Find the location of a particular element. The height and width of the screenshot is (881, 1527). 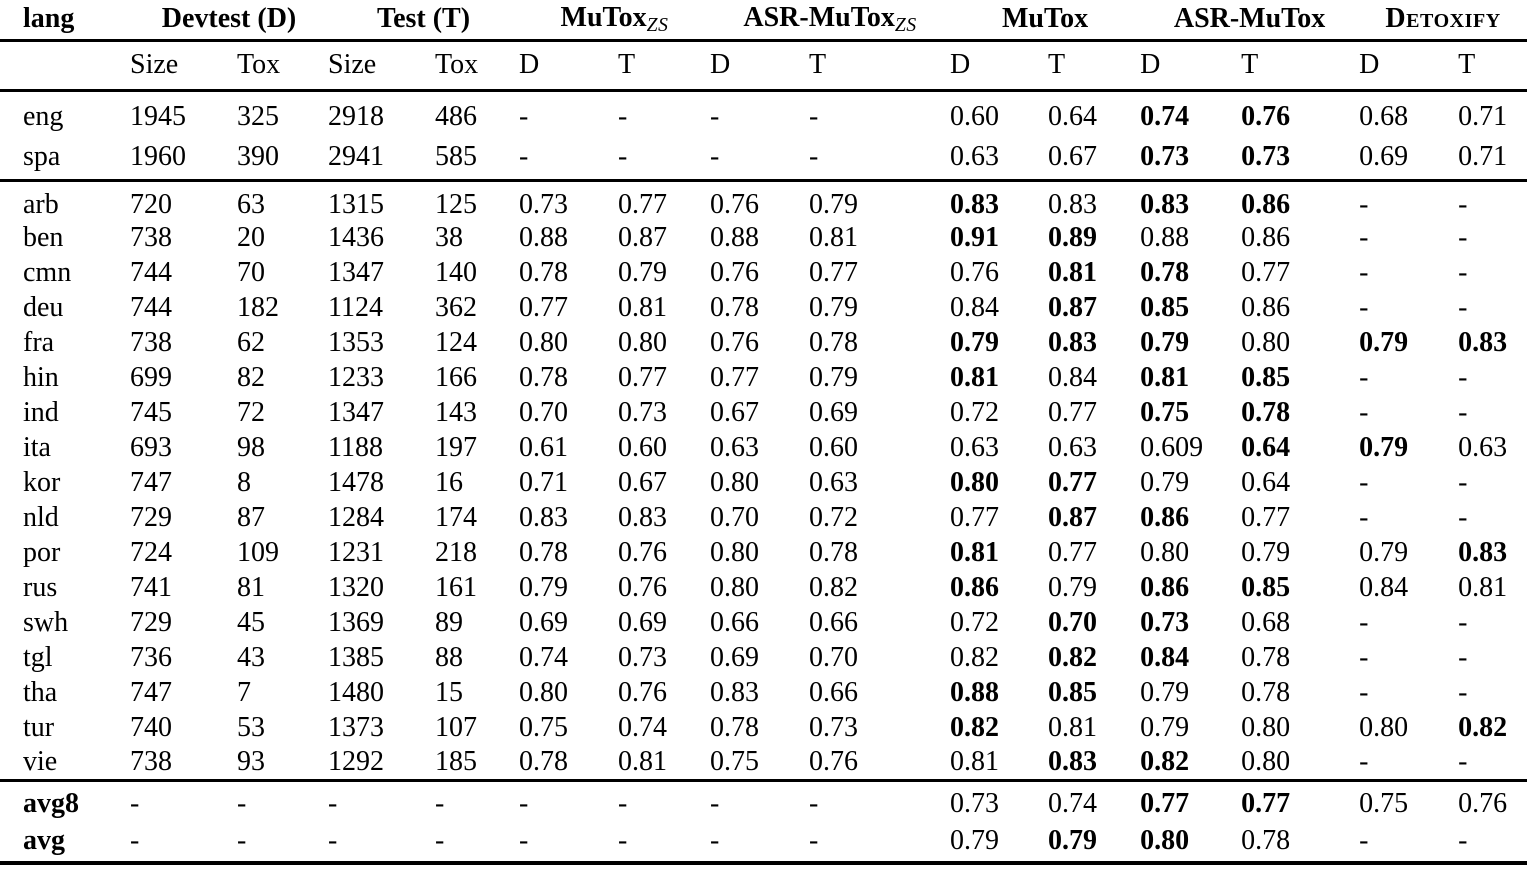

lang-cell: hin is located at coordinates (41, 377).